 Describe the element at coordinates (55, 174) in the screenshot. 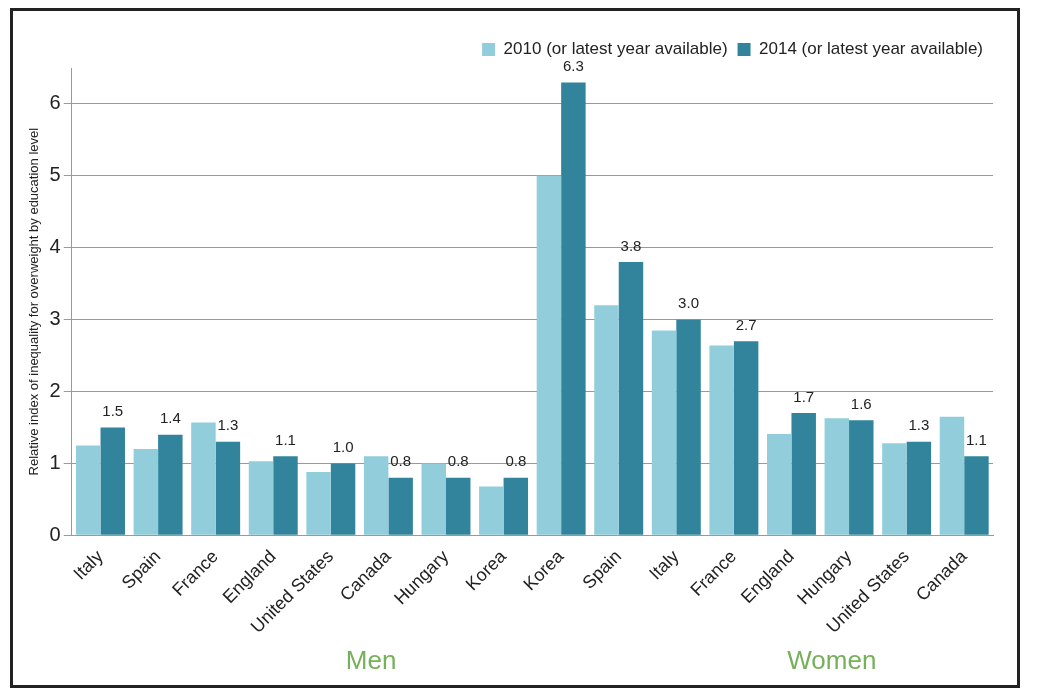

I see `y-tick-label: 5` at that location.